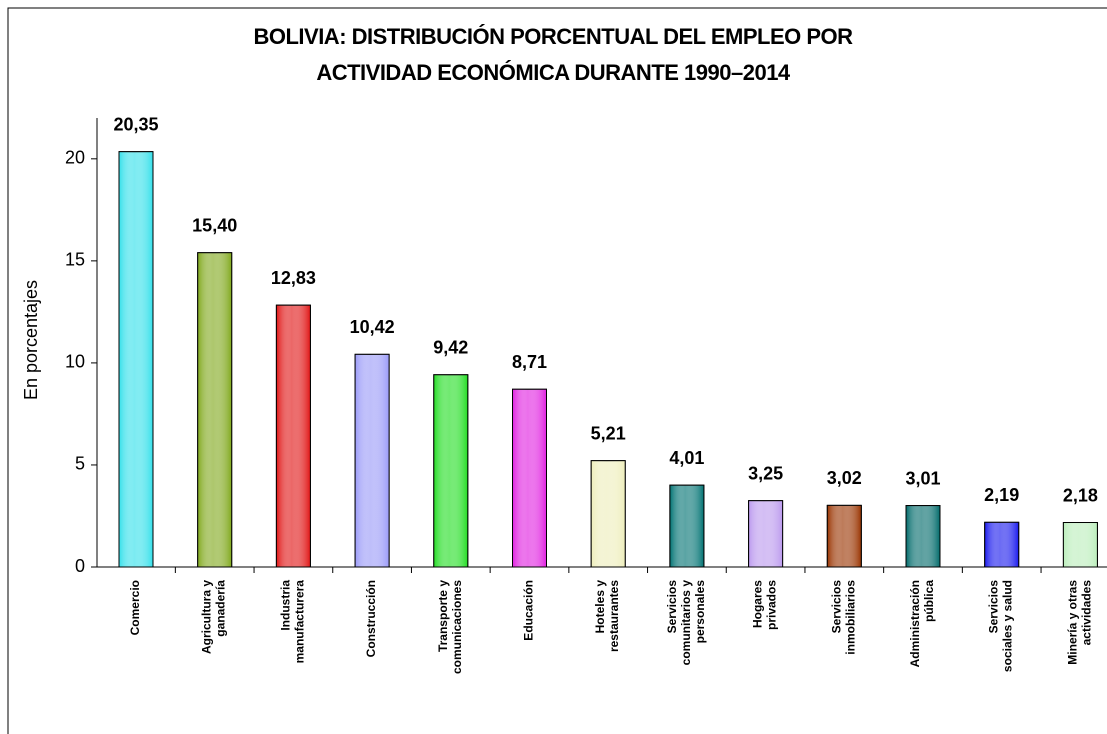 The height and width of the screenshot is (734, 1107). I want to click on x-tick-label-line: Hogares, so click(758, 604).